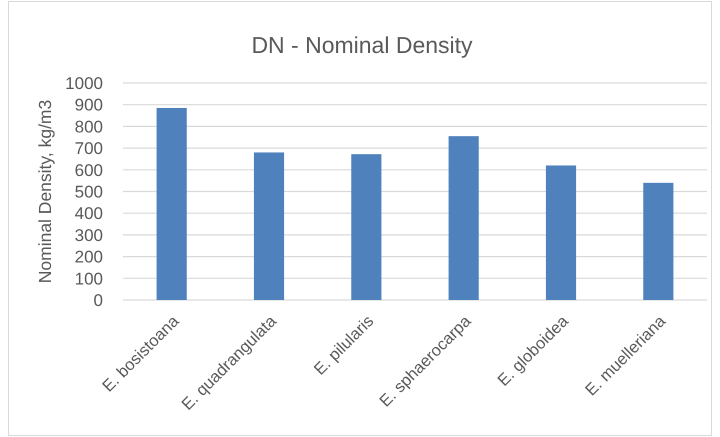  What do you see at coordinates (98, 300) in the screenshot?
I see `y-tick-label: 0` at bounding box center [98, 300].